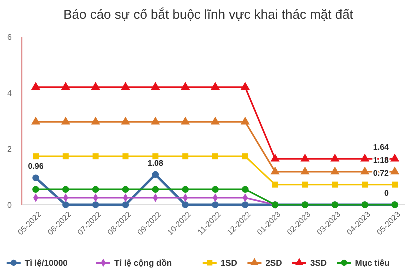  Describe the element at coordinates (10, 37) in the screenshot. I see `y-tick-label: 6` at that location.